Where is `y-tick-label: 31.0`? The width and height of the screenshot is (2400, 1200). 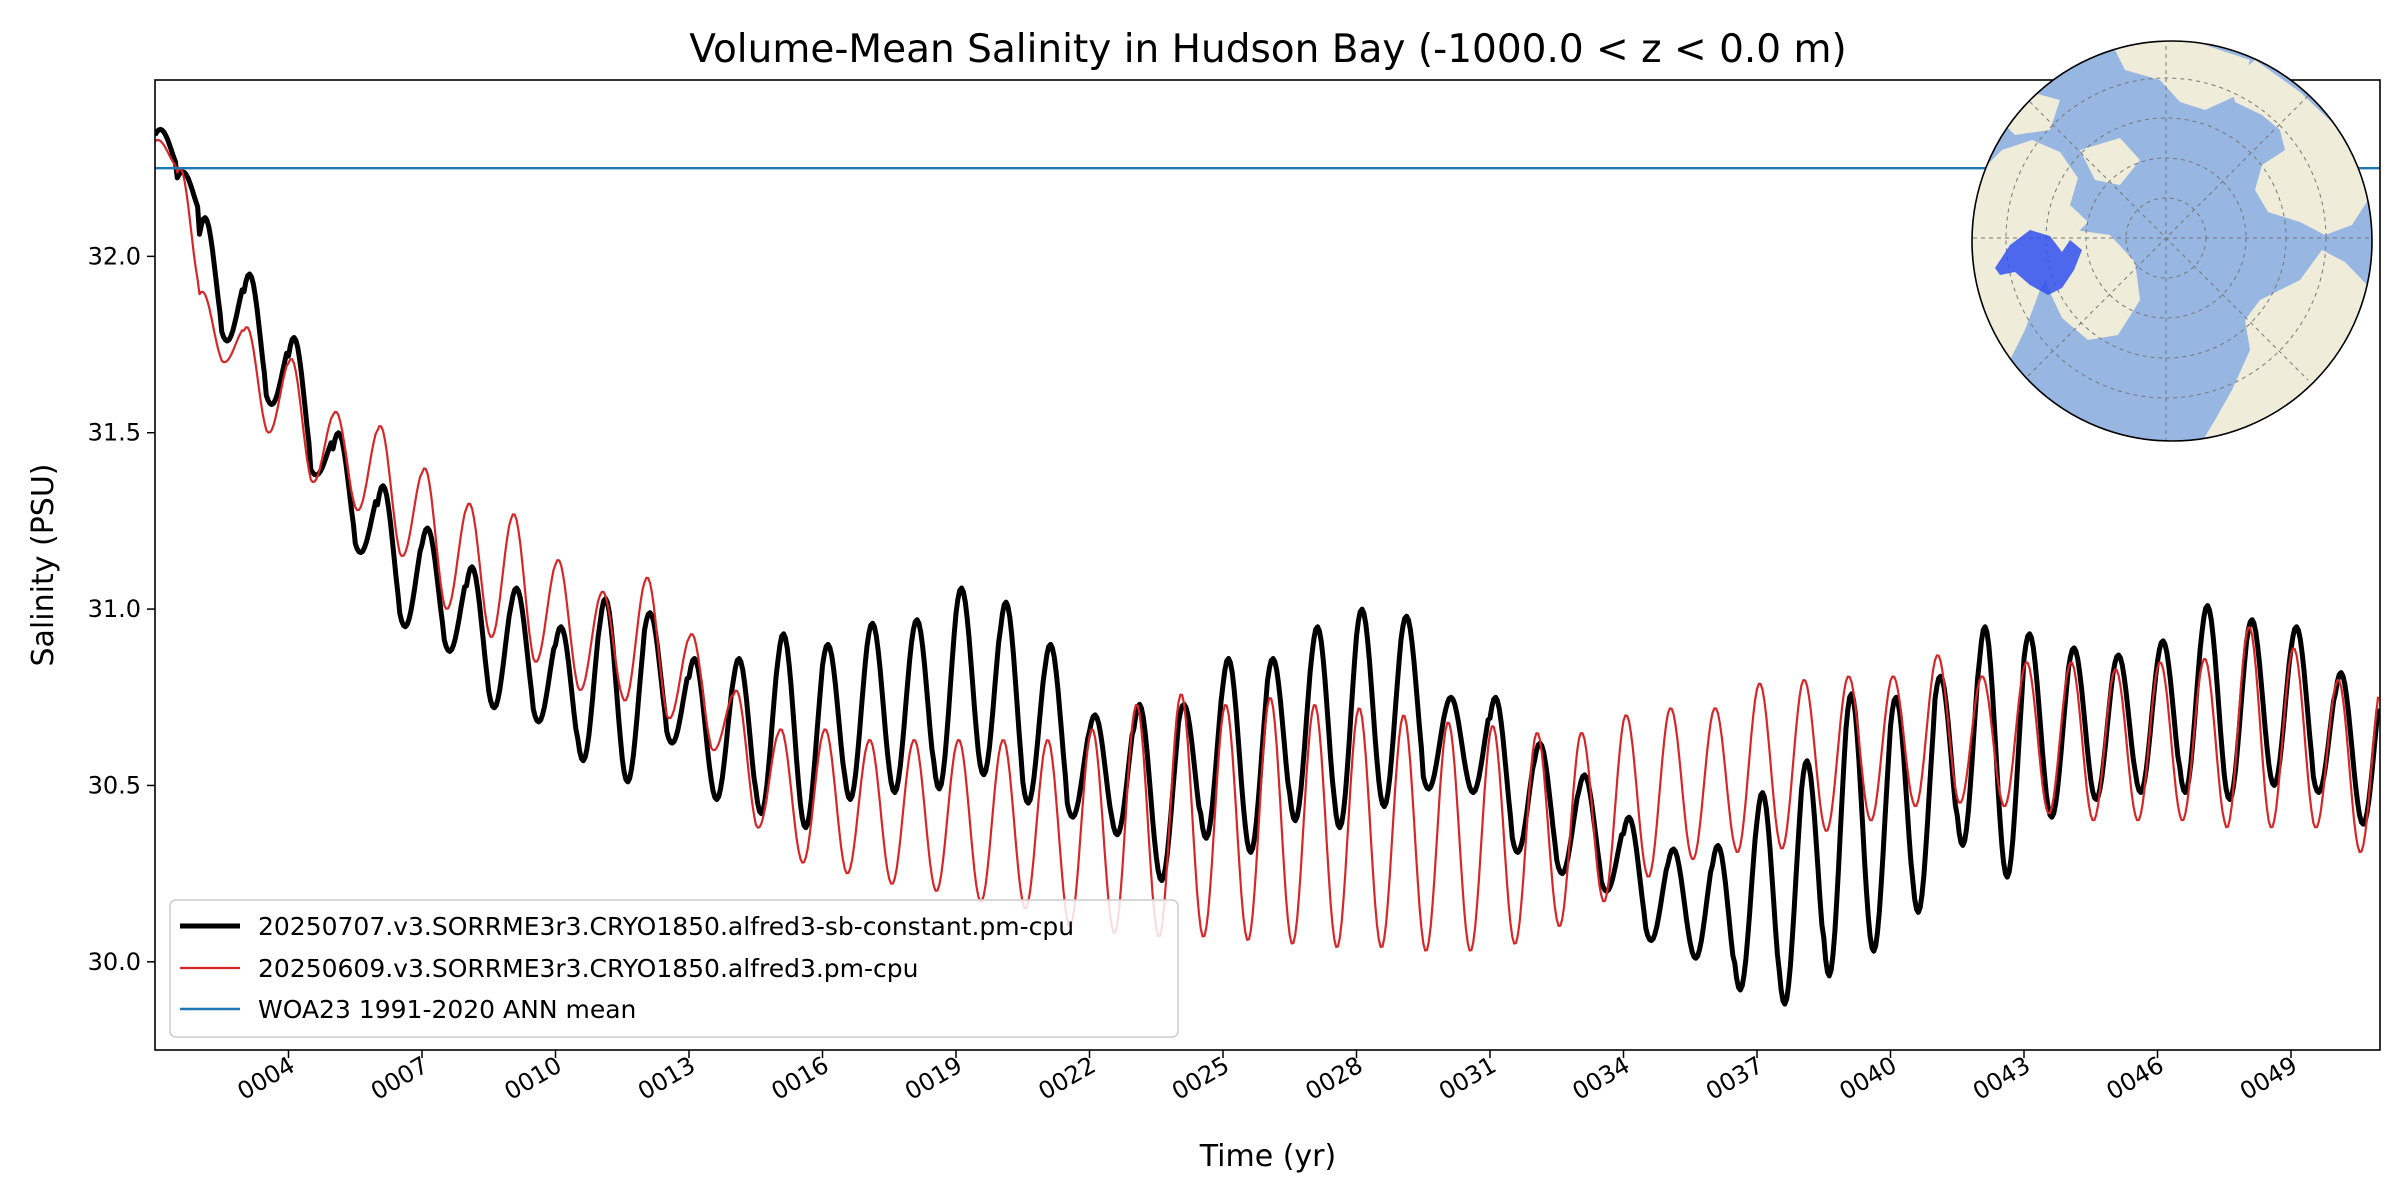
y-tick-label: 31.0 is located at coordinates (114, 609).